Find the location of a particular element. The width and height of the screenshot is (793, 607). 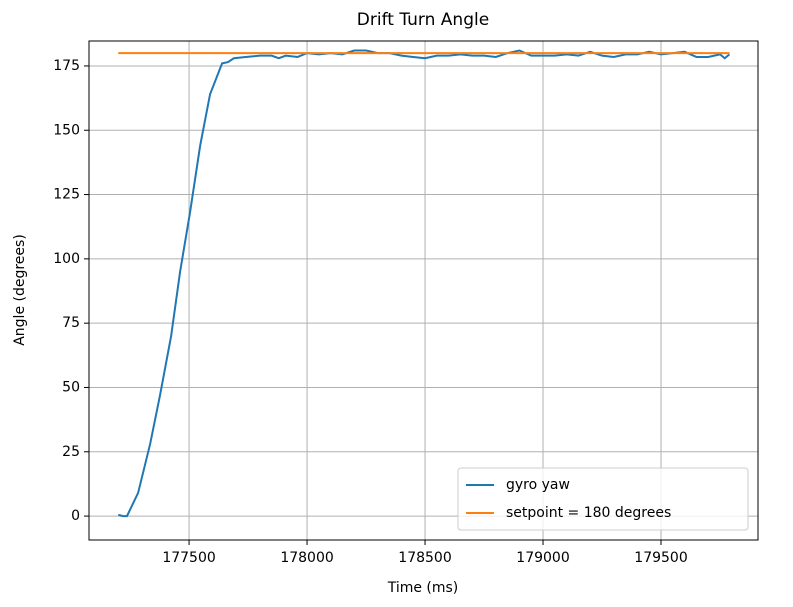

x-axis-label: Time (ms) is located at coordinates (423, 588).